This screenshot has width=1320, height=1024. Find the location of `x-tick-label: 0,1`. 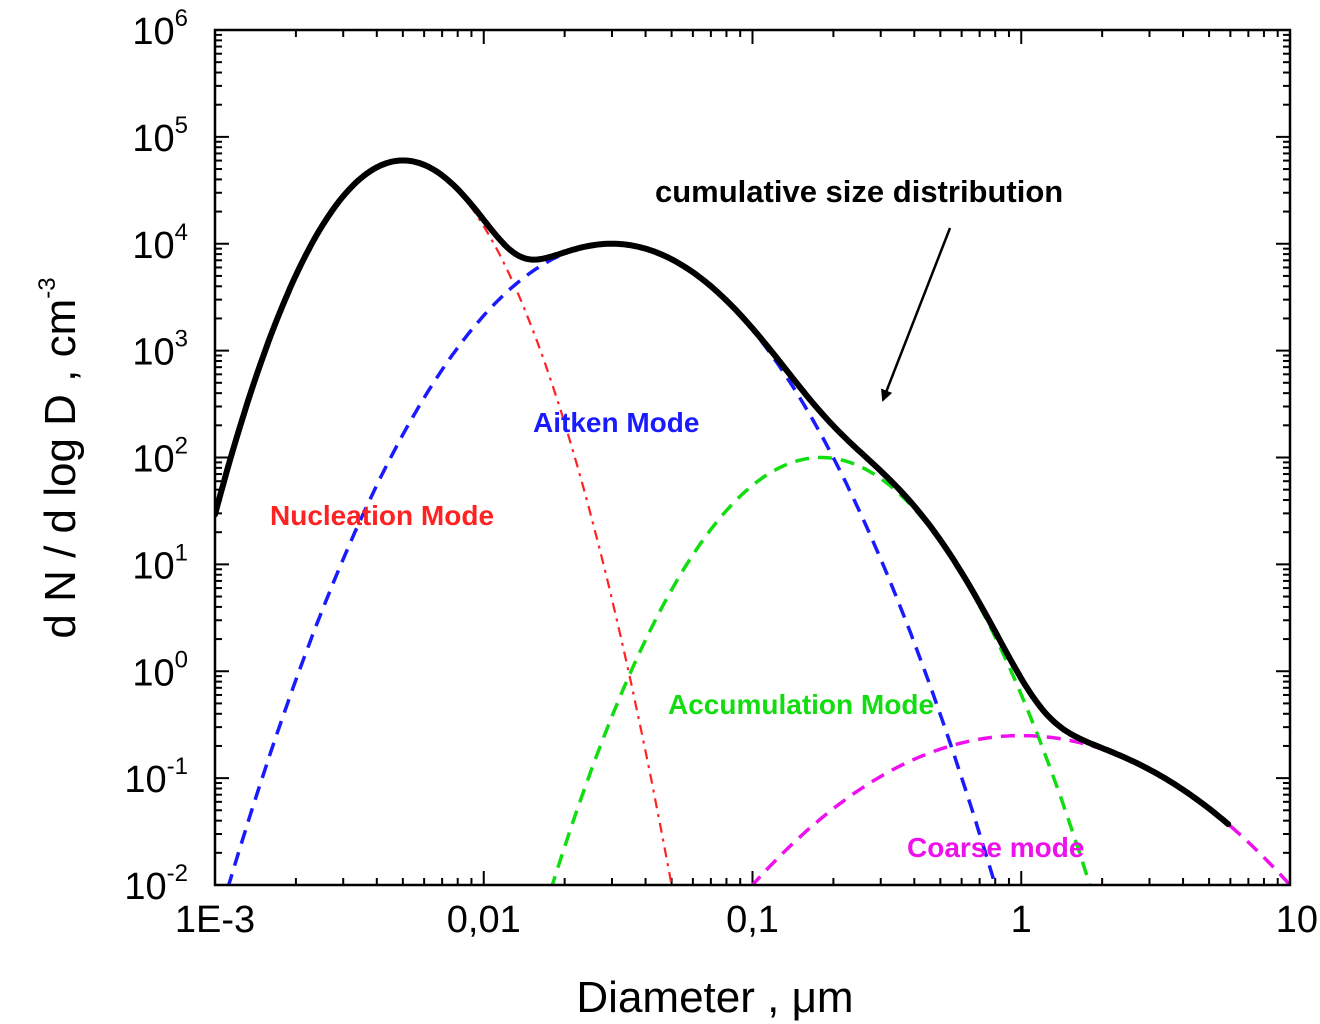

x-tick-label: 0,1 is located at coordinates (752, 920).